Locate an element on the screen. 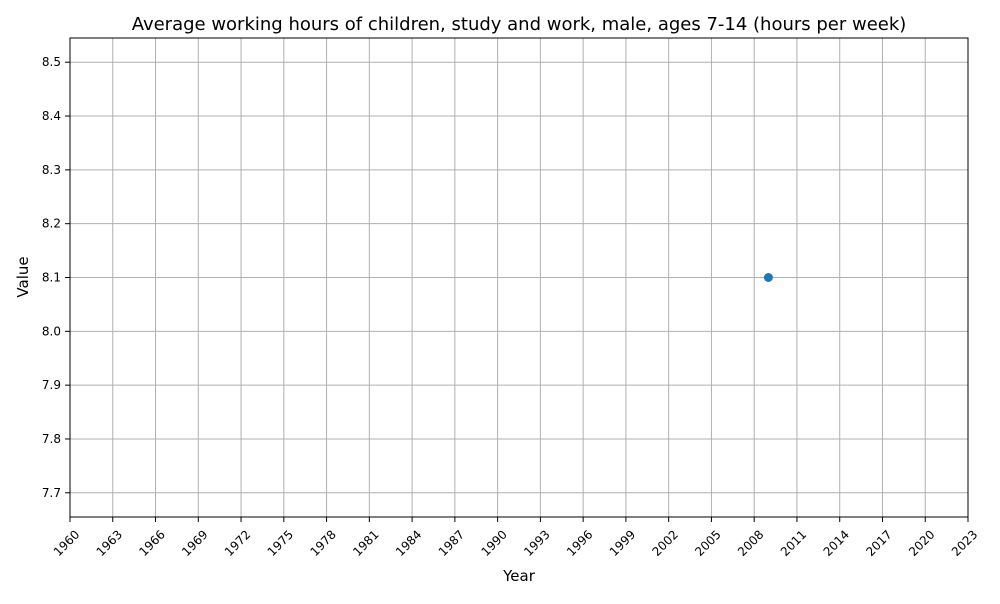 The image size is (1000, 604). y-tick-label: 7.7 is located at coordinates (51, 493).